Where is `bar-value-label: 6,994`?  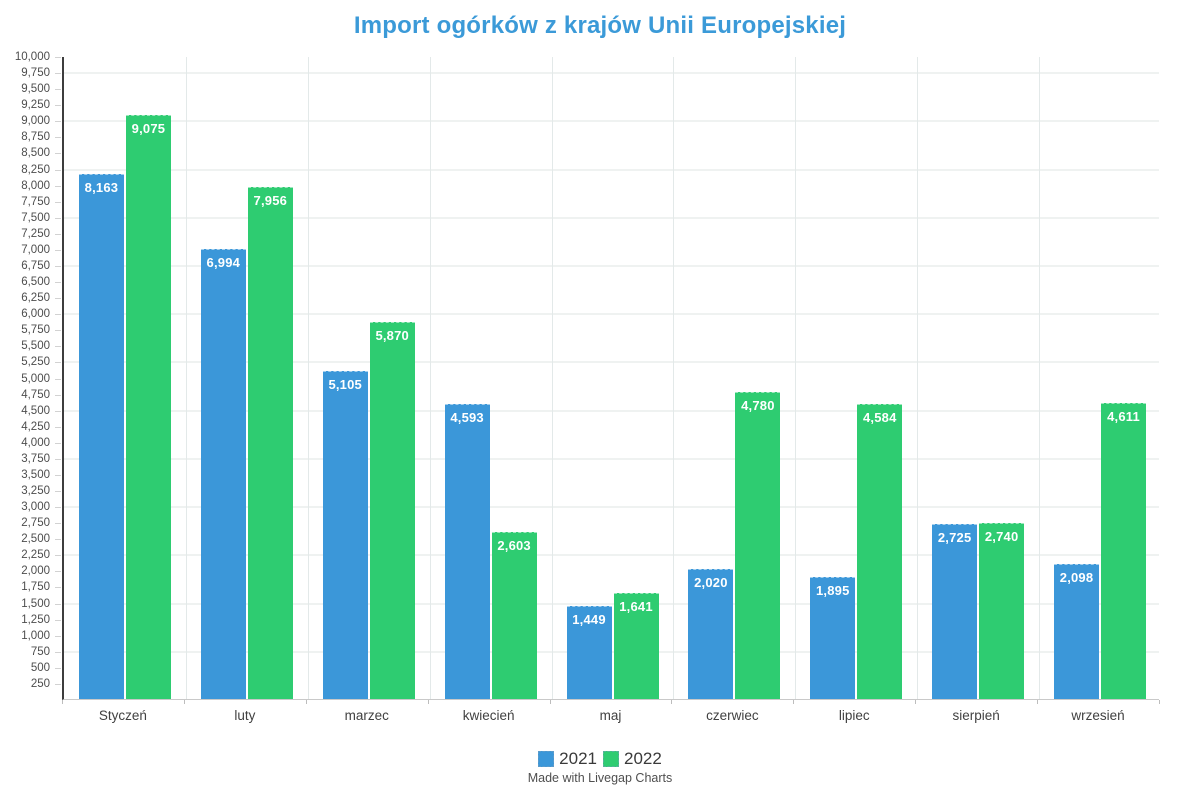
bar-value-label: 6,994 is located at coordinates (223, 263).